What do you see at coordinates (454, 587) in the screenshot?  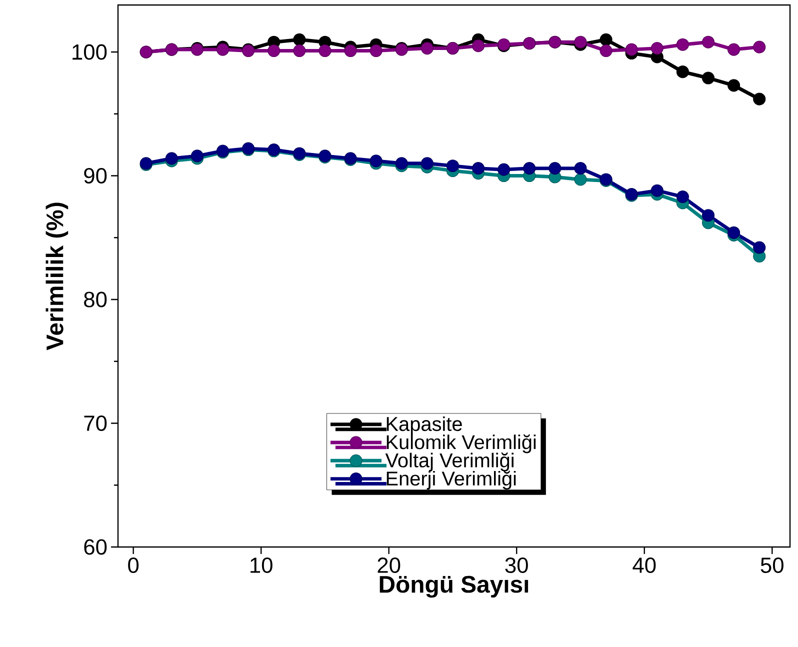 I see `x-axis-title: Döngü Sayısı` at bounding box center [454, 587].